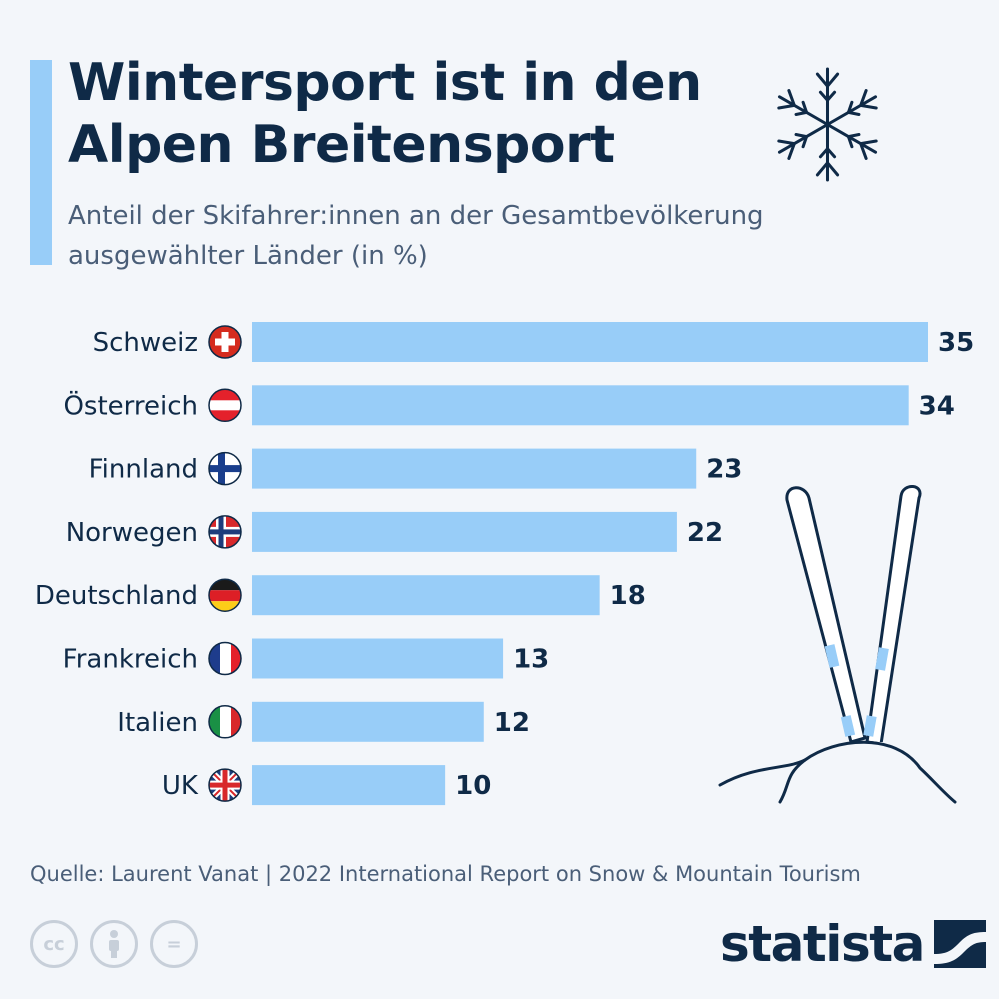 The width and height of the screenshot is (999, 999). What do you see at coordinates (225, 532) in the screenshot?
I see `flag-norway-icon` at bounding box center [225, 532].